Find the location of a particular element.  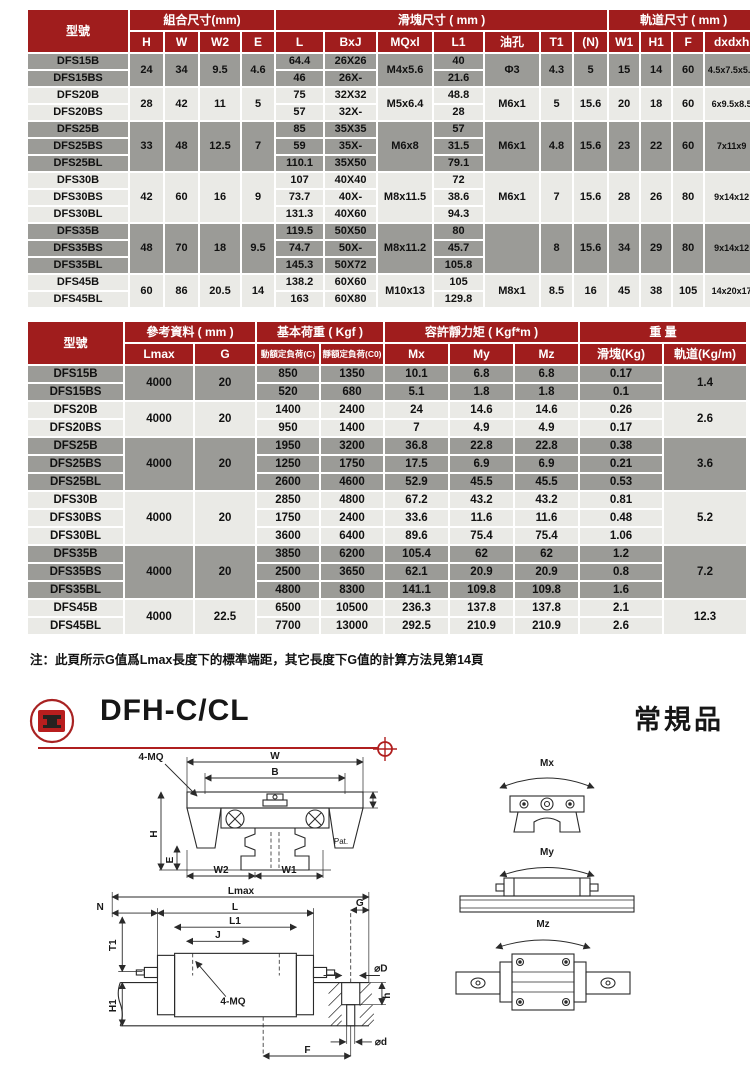

cell: 0.38 is located at coordinates (621, 446).